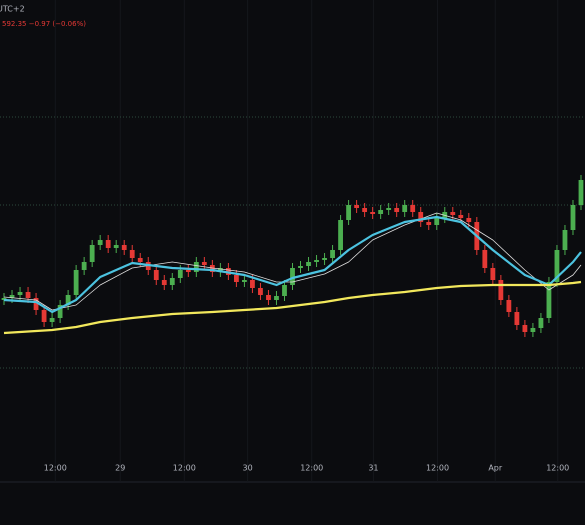  Describe the element at coordinates (44, 24) in the screenshot. I see `price-legend: 592.35 −0.97 (−0.06%)` at that location.